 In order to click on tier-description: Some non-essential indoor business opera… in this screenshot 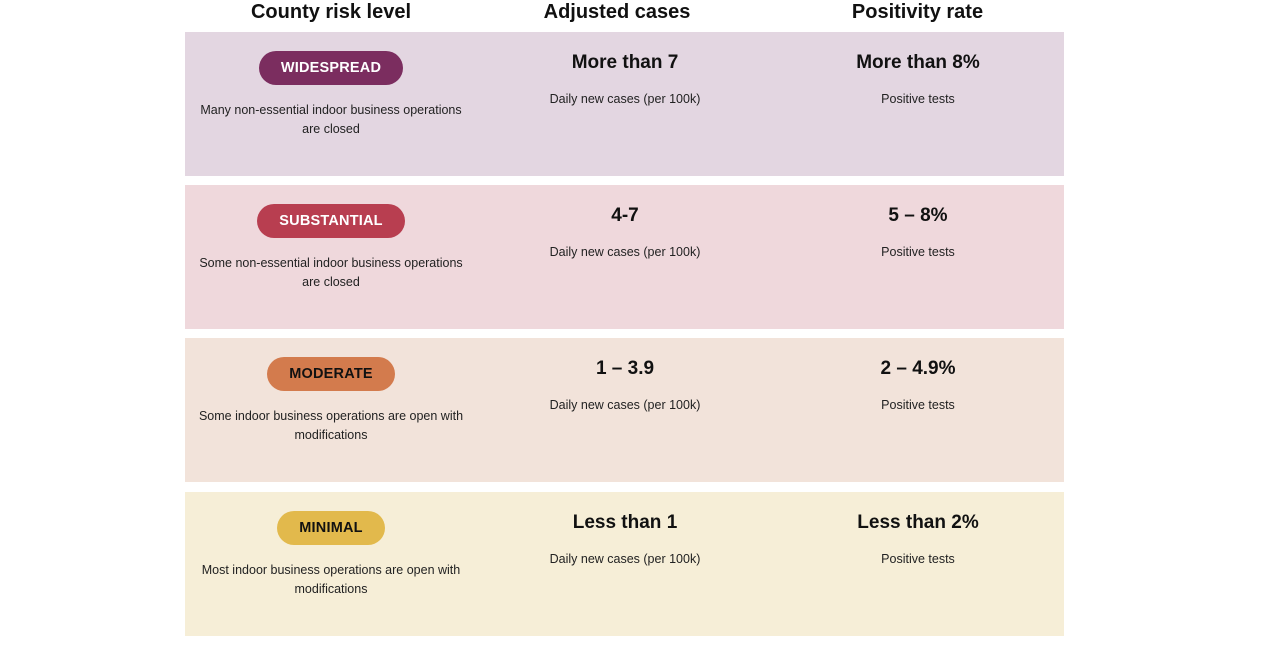, I will do `click(331, 272)`.